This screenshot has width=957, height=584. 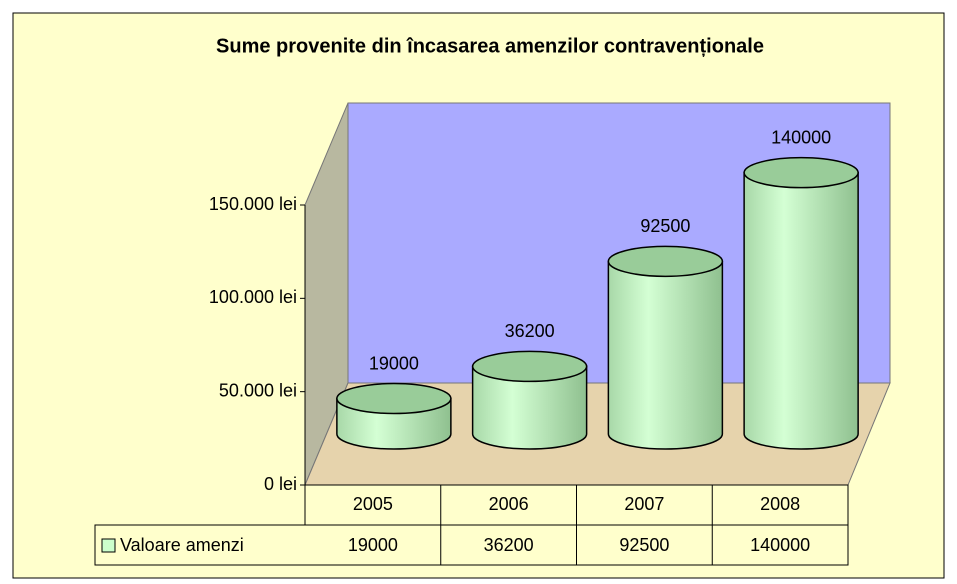 I want to click on value-label: 140000, so click(x=801, y=137).